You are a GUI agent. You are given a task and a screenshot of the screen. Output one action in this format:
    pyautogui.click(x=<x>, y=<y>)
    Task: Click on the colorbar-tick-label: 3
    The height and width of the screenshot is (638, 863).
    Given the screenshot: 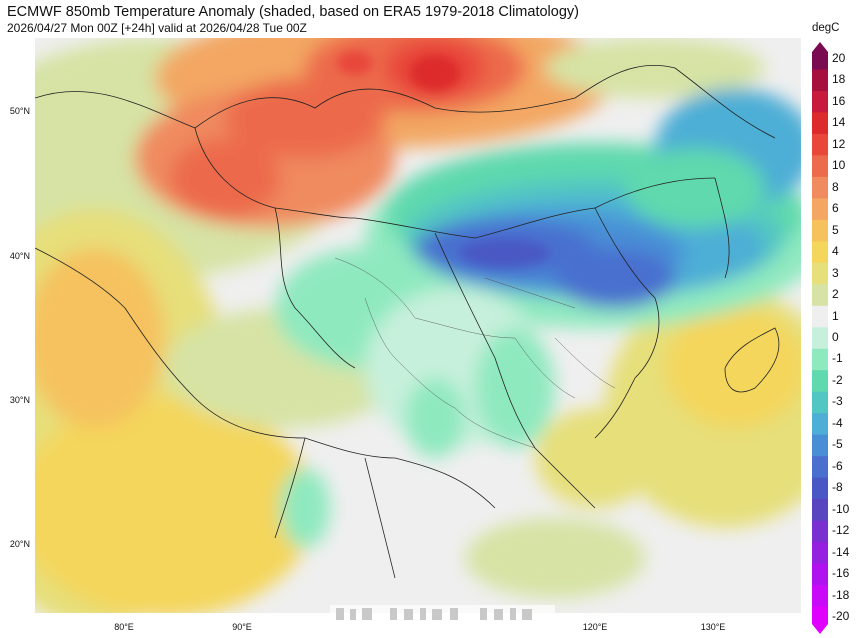 What is the action you would take?
    pyautogui.click(x=835, y=272)
    